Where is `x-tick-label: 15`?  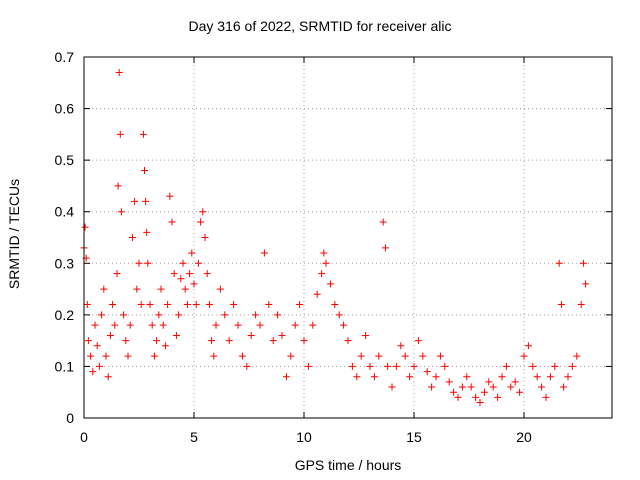
x-tick-label: 15 is located at coordinates (414, 437).